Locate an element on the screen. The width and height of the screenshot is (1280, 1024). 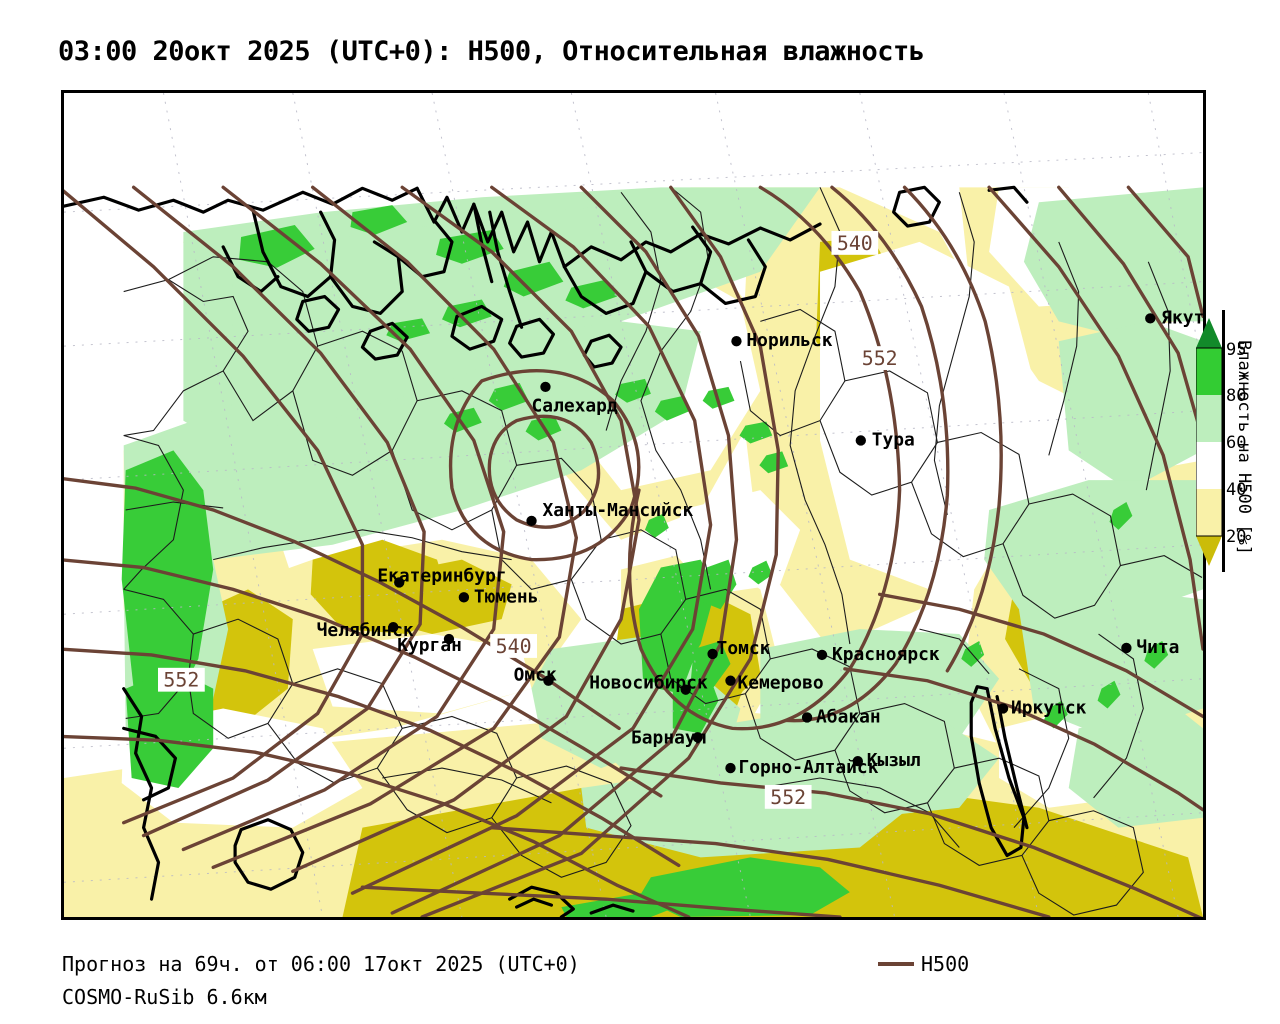
city-marker: Горно-Алтайск is located at coordinates (802, 767).